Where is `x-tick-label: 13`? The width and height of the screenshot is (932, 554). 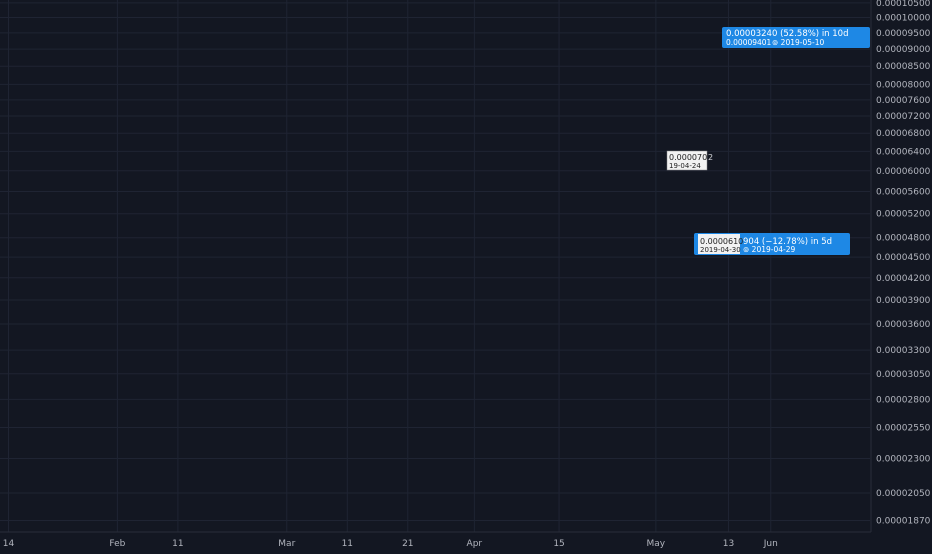 x-tick-label: 13 is located at coordinates (728, 544).